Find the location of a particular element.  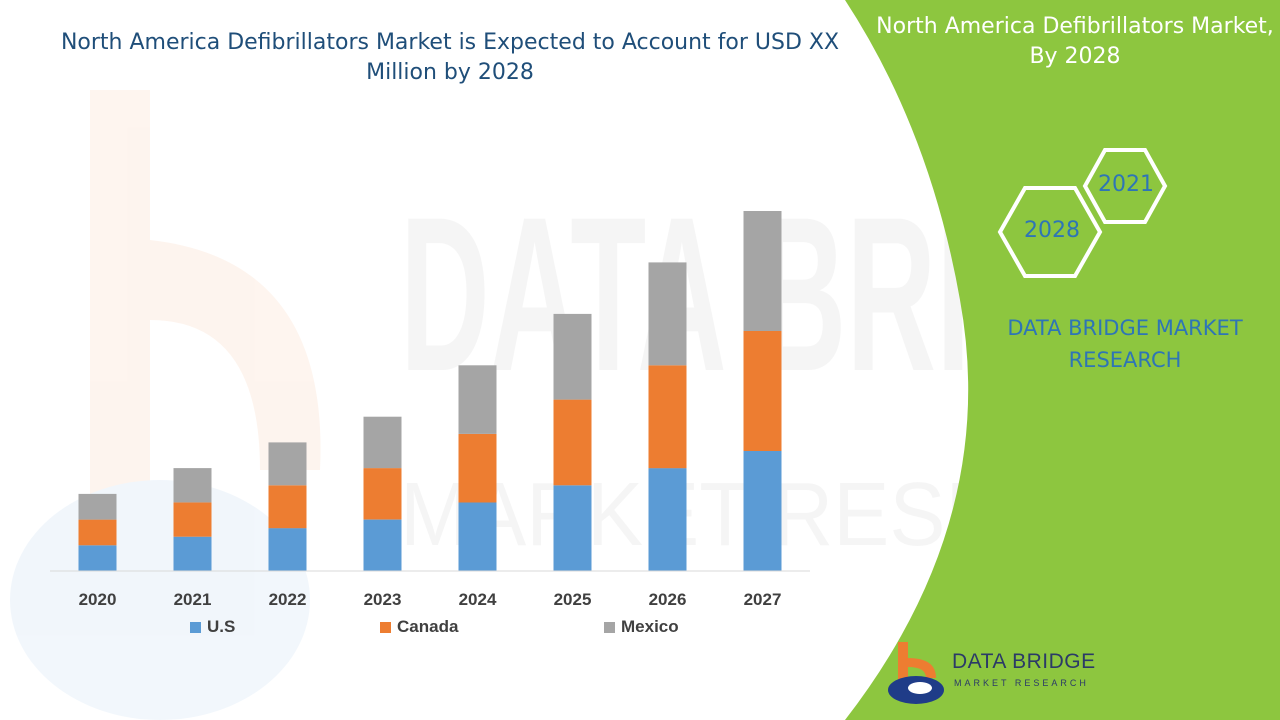

hex-label-2028: 2028 is located at coordinates (1052, 230).